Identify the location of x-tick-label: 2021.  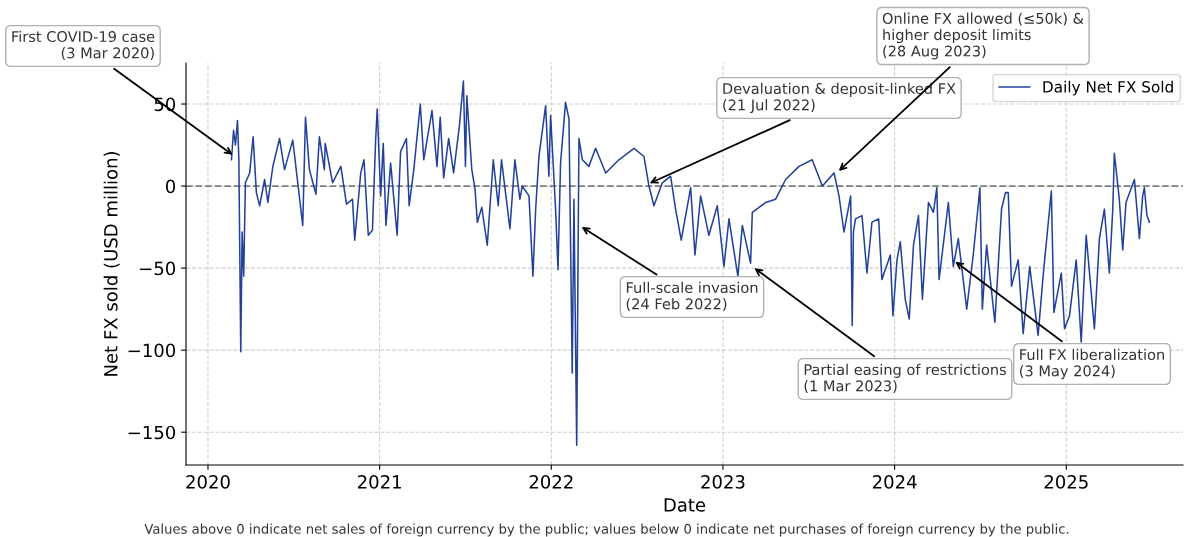
(379, 482).